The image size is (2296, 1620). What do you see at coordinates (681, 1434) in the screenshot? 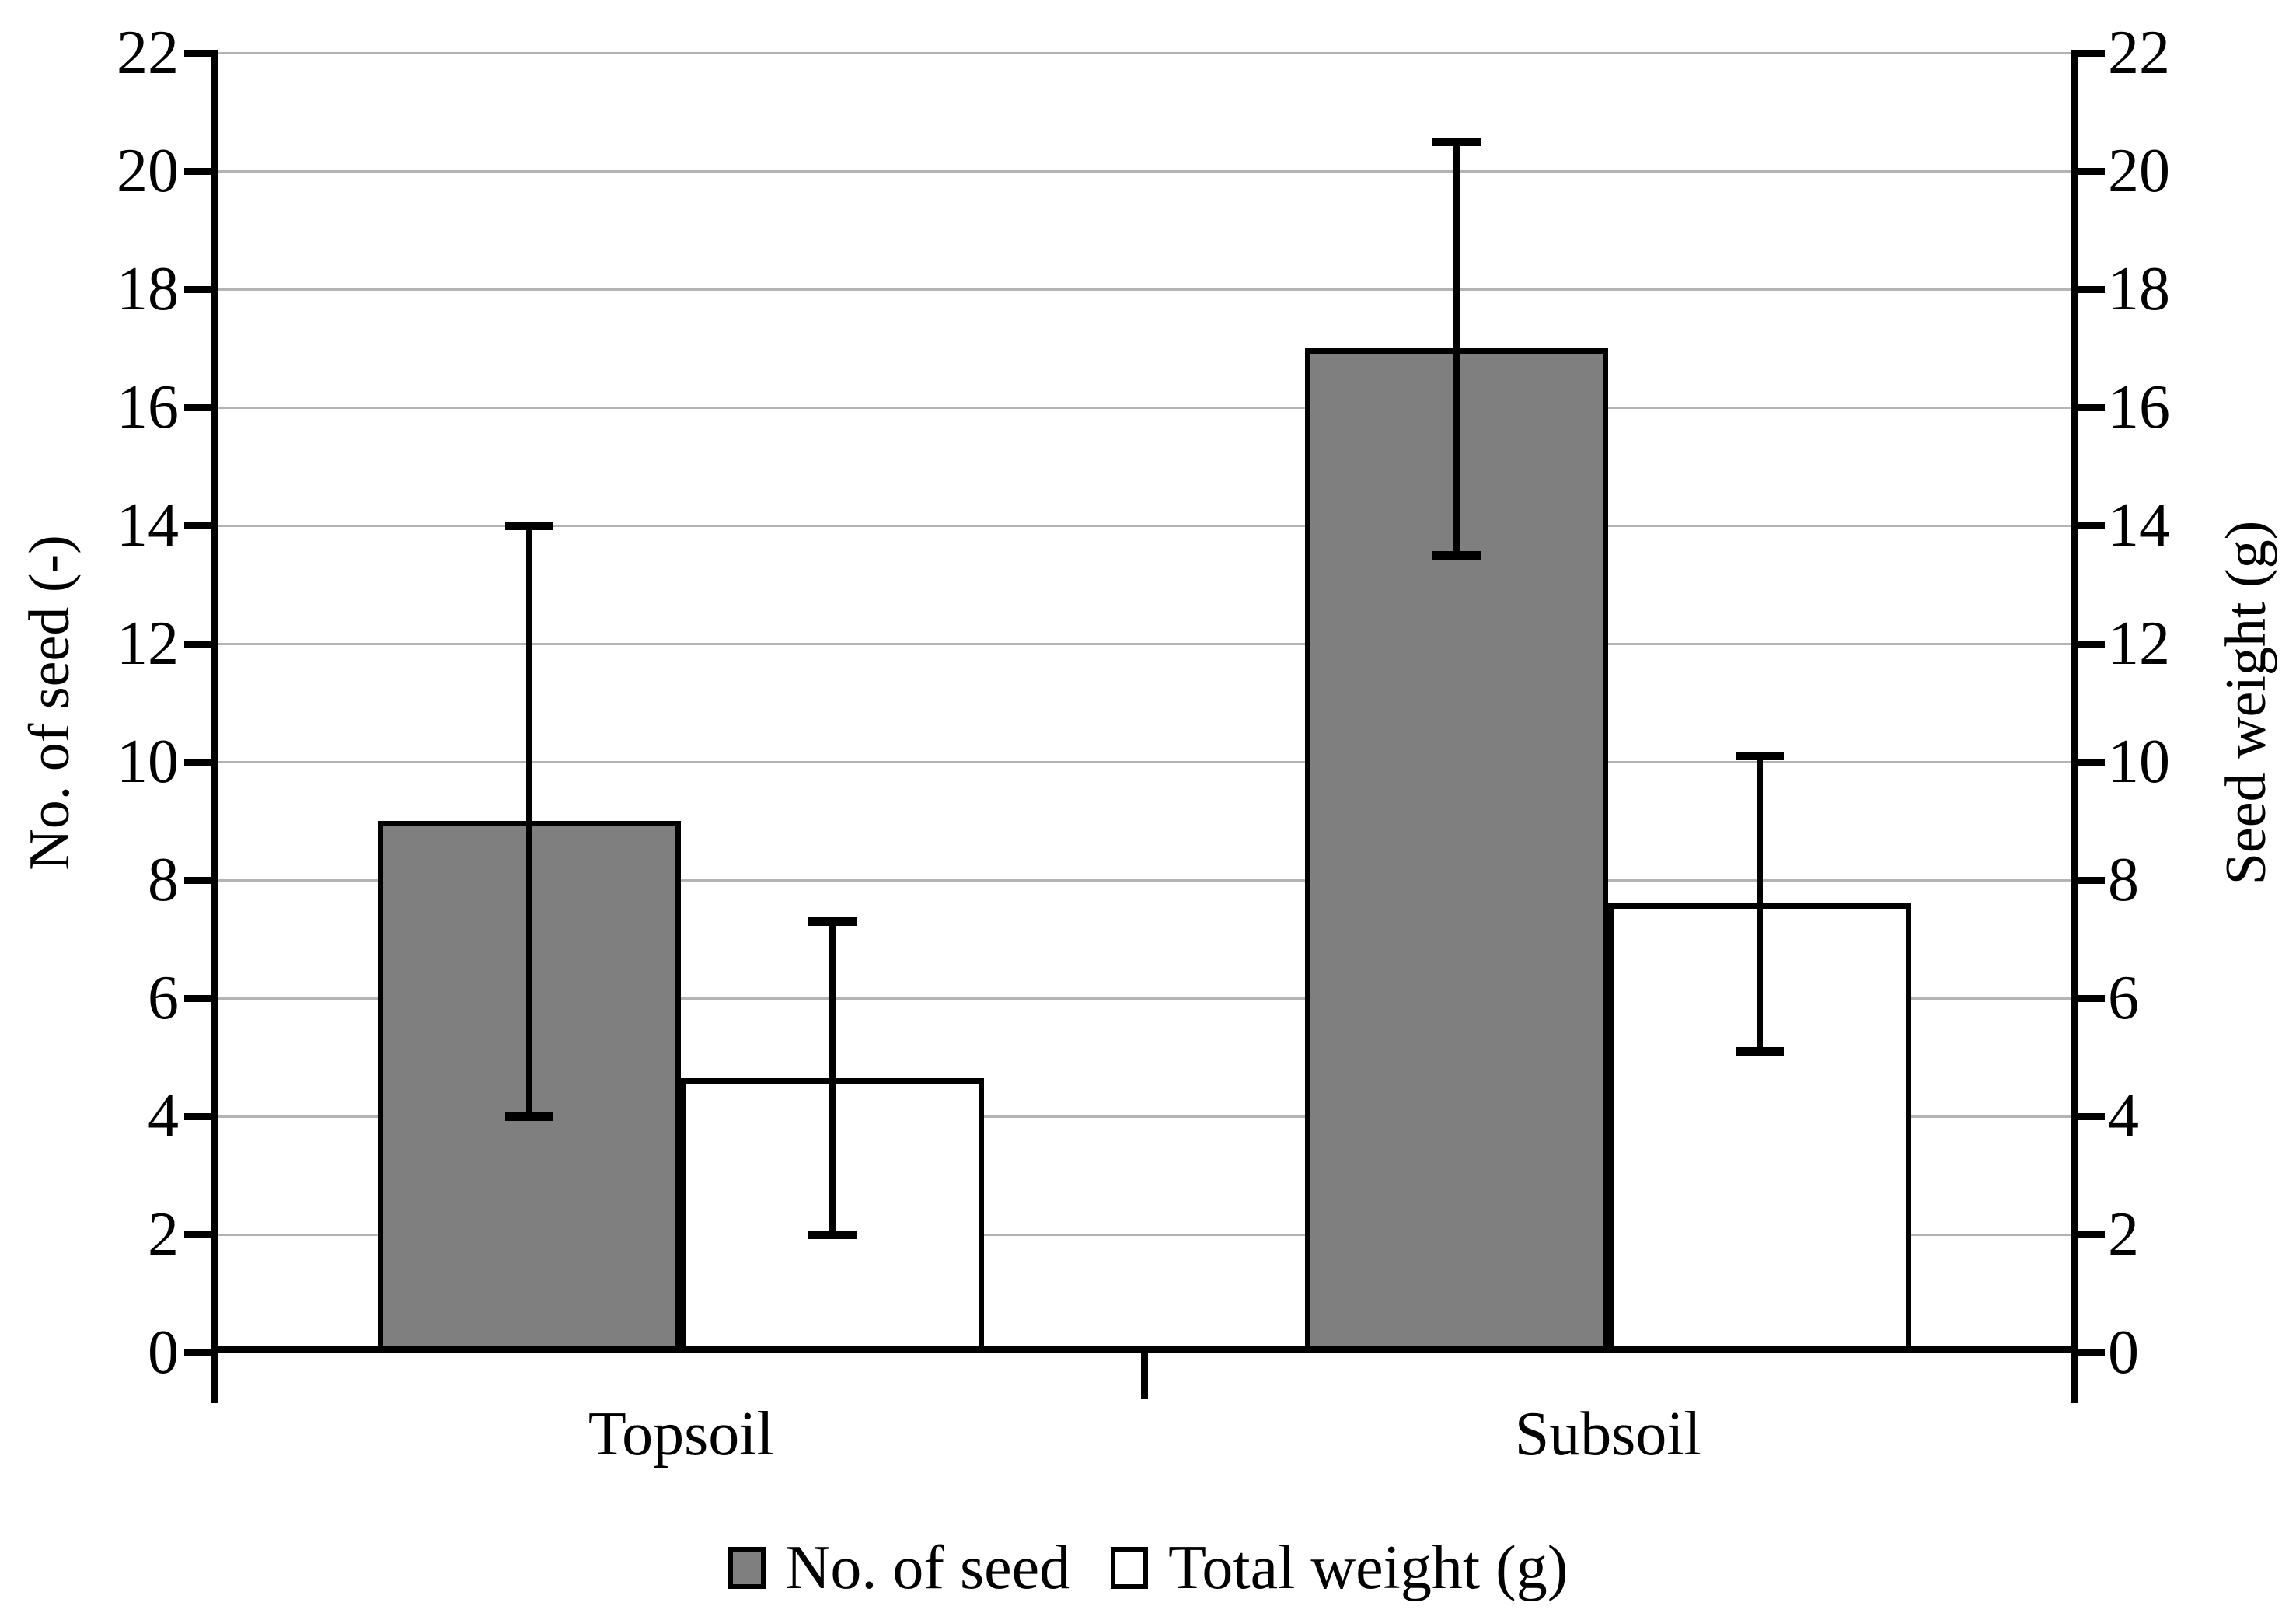
I see `category-label-topsoil: Topsoil` at bounding box center [681, 1434].